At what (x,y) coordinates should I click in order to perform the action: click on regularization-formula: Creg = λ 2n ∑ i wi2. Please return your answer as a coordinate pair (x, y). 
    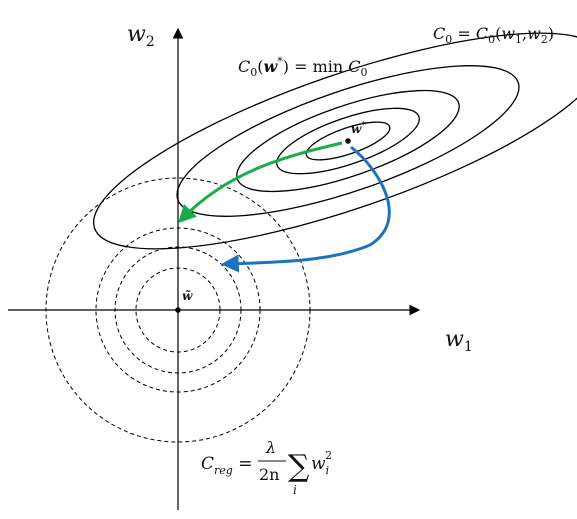
    Looking at the image, I should click on (266, 467).